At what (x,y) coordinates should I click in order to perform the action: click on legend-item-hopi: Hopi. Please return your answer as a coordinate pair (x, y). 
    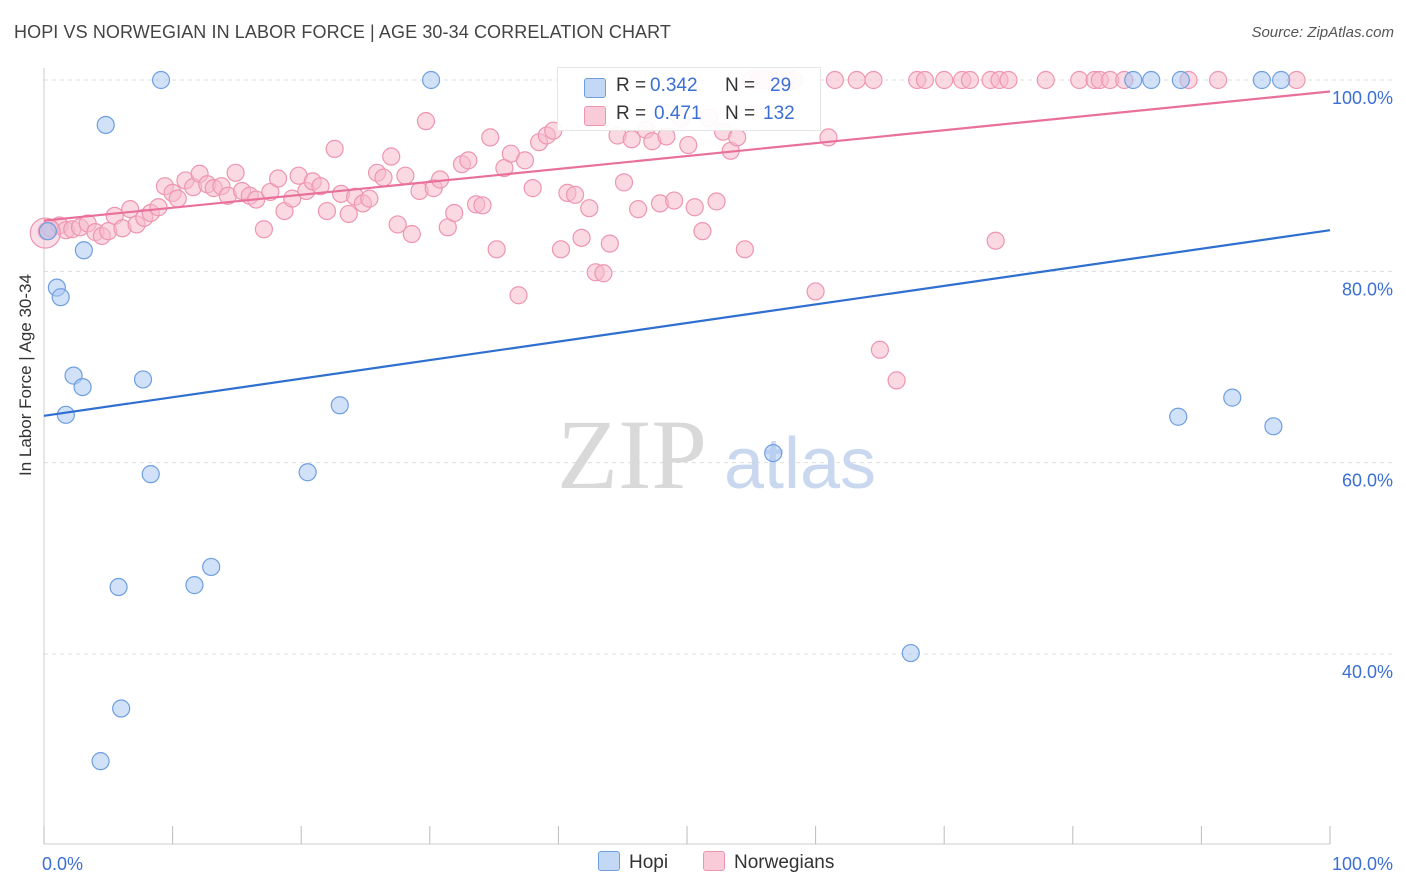
    Looking at the image, I should click on (633, 862).